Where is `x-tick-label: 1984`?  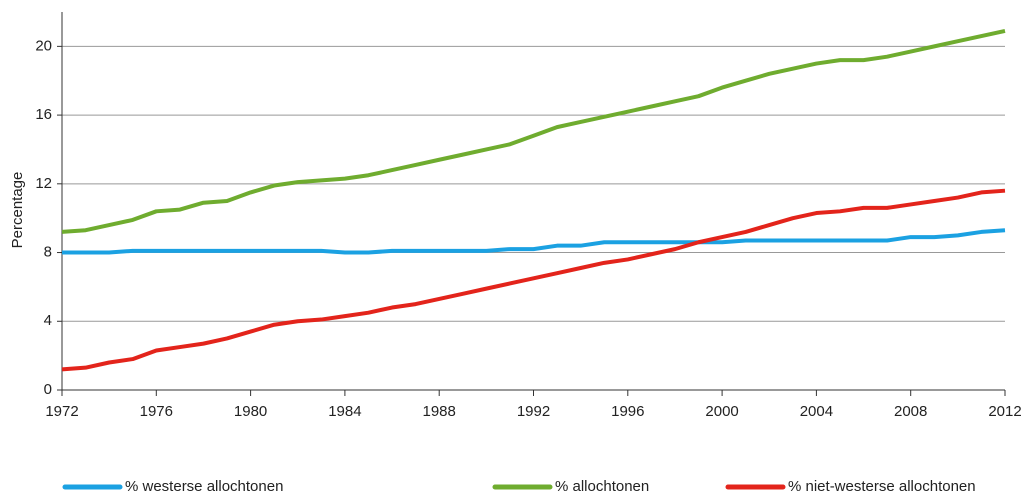
x-tick-label: 1984 is located at coordinates (344, 411).